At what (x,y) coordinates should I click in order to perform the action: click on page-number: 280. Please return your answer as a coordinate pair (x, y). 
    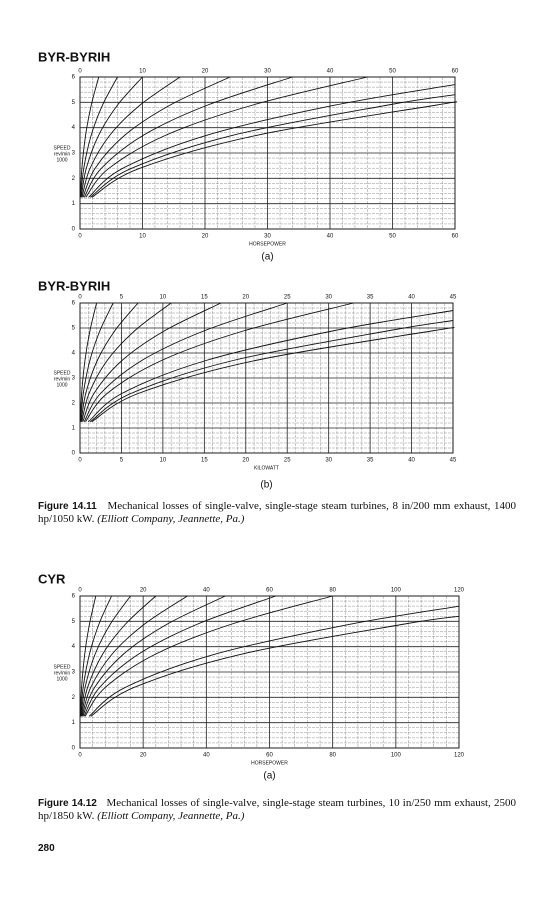
    Looking at the image, I should click on (46, 848).